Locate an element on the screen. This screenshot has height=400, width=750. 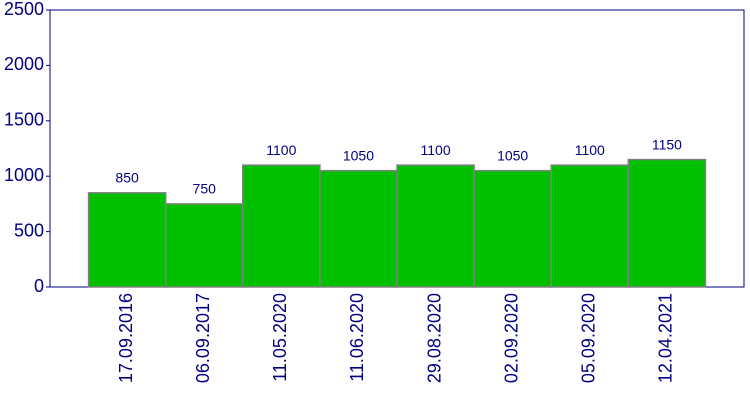
x-tick-label: 12.04.2021 is located at coordinates (666, 338).